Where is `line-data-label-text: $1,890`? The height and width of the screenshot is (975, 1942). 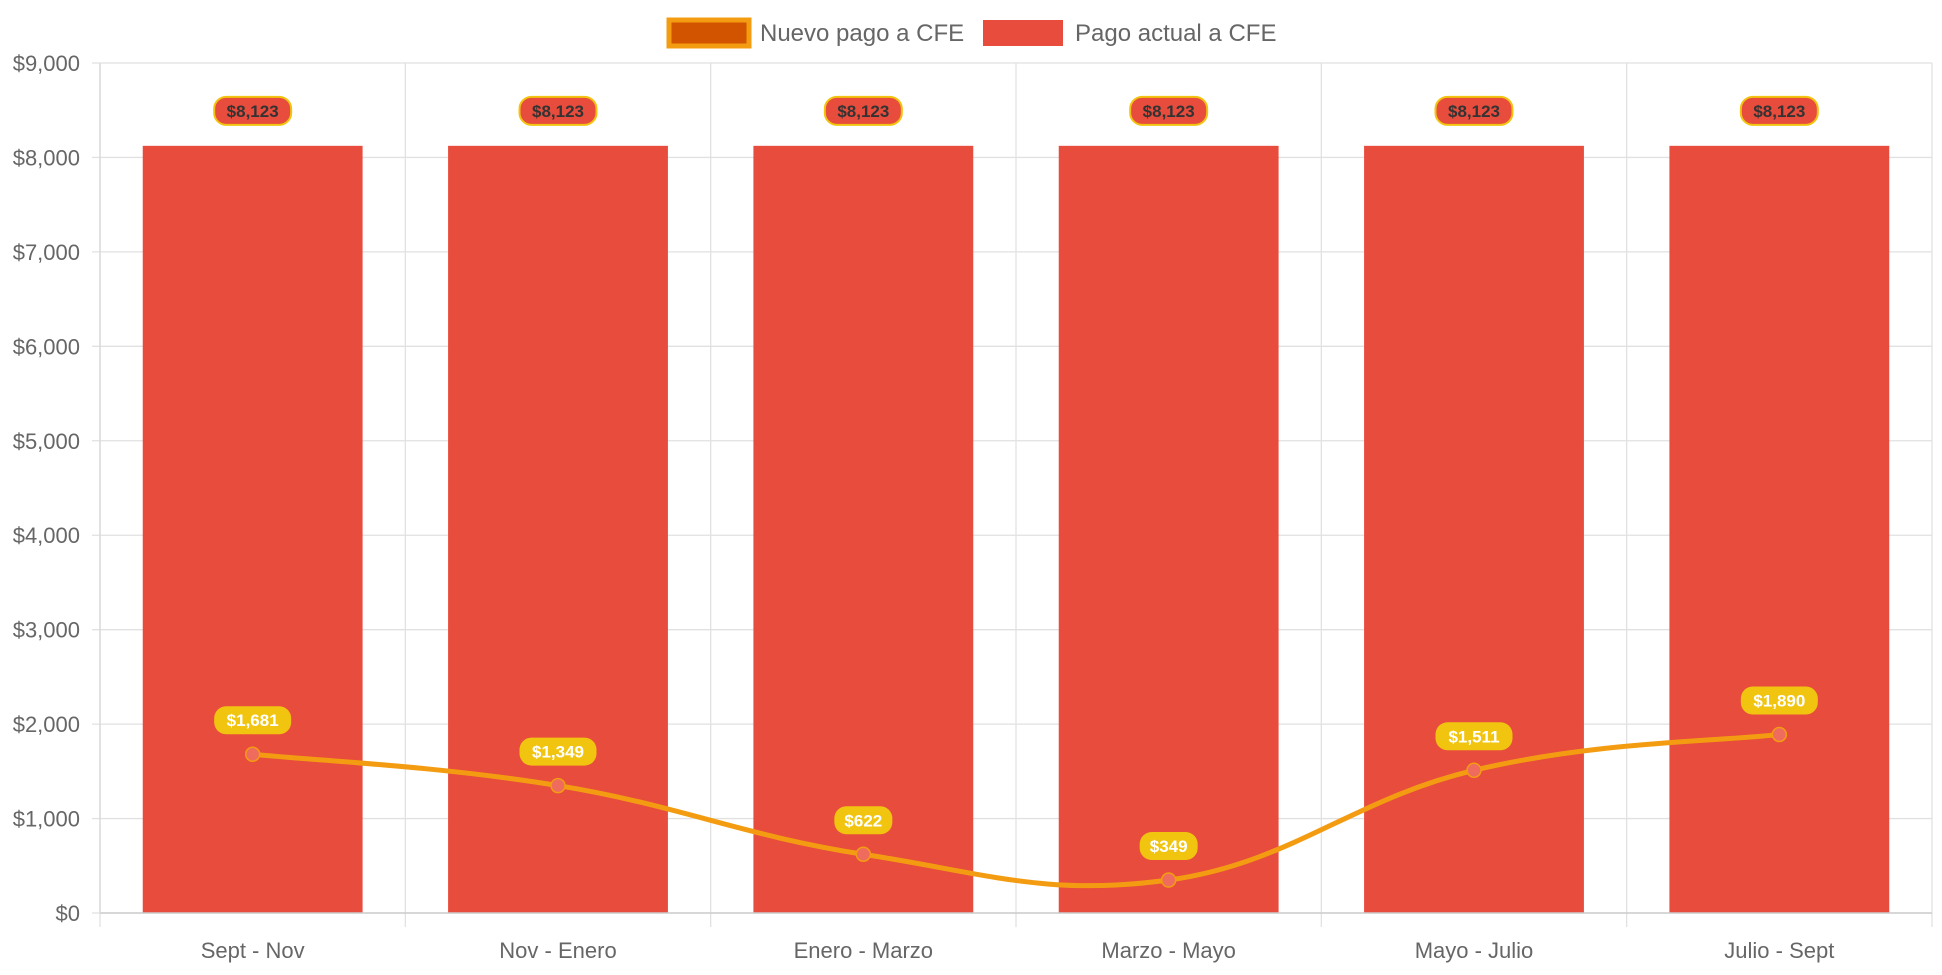 line-data-label-text: $1,890 is located at coordinates (1779, 701).